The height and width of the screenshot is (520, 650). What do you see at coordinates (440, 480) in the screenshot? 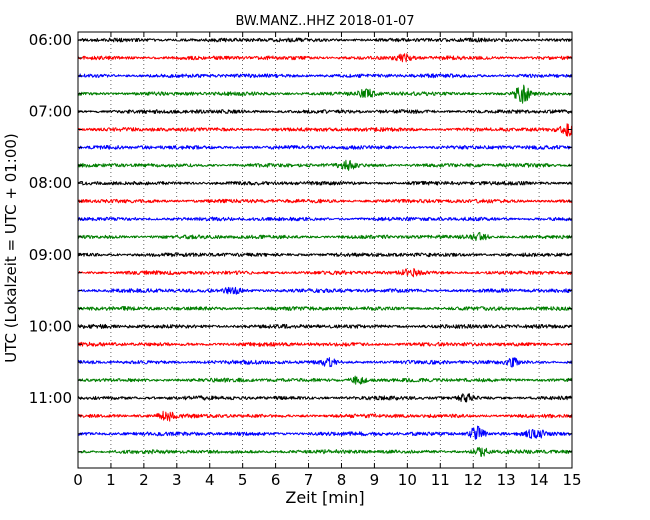
I see `x-tick-label: 11` at bounding box center [440, 480].